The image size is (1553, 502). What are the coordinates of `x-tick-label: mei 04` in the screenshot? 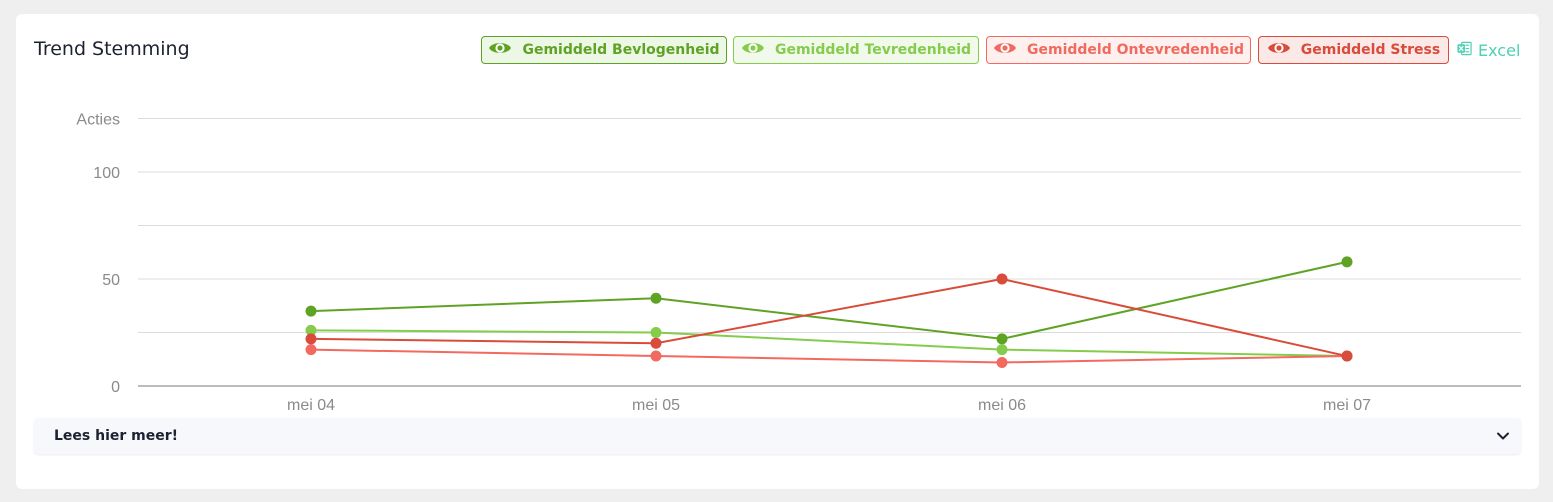 It's located at (311, 405).